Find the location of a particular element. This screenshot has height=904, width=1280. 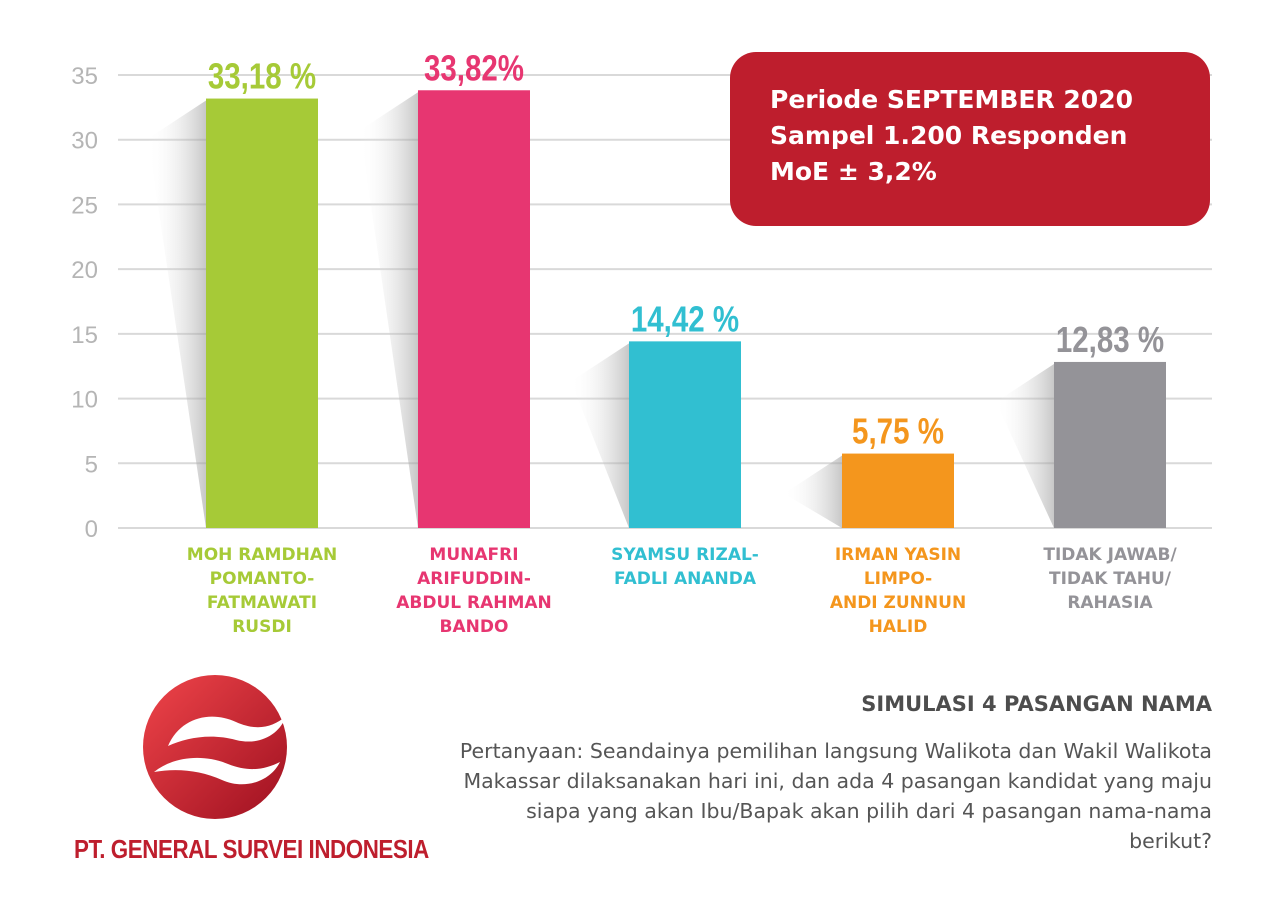

value-label: 33,82% is located at coordinates (474, 67).